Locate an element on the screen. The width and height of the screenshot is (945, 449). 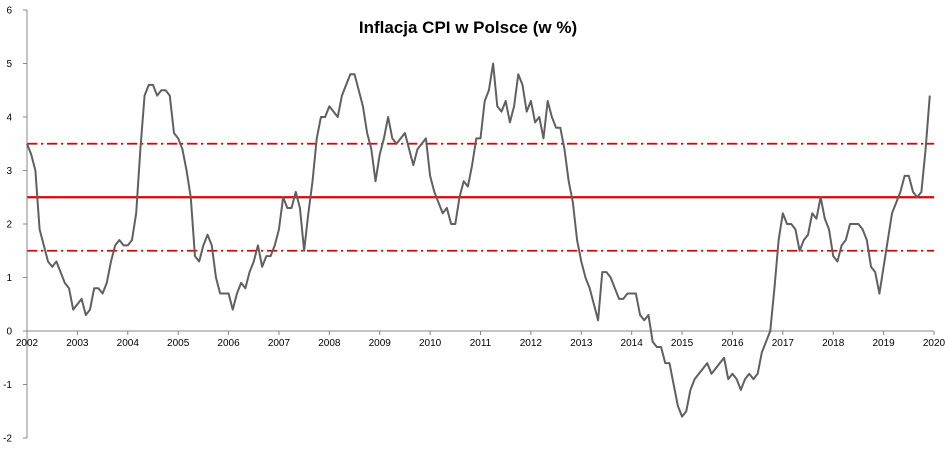
x-tick-label: 2009 is located at coordinates (380, 343).